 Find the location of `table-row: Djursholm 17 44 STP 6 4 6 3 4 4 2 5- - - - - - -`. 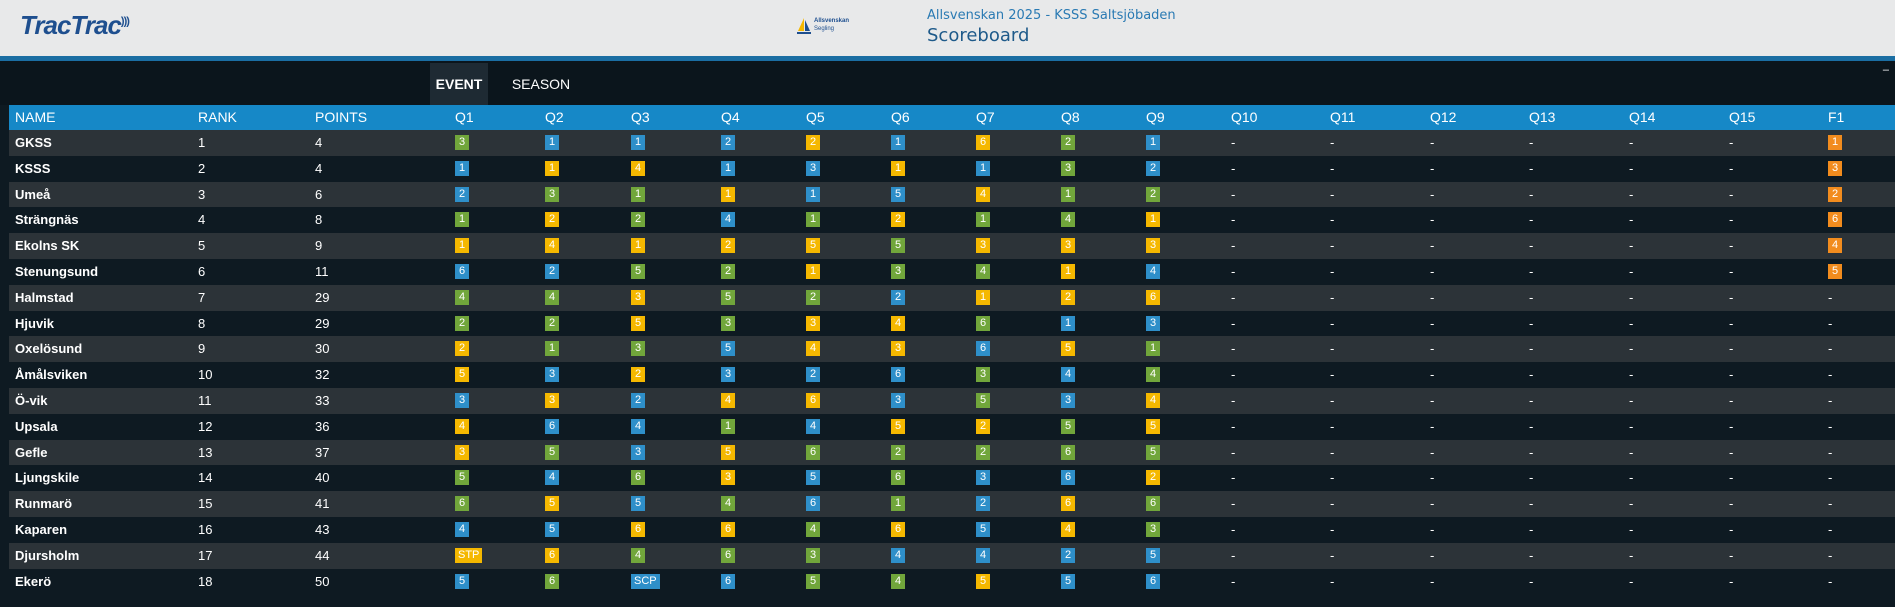

table-row: Djursholm 17 44 STP 6 4 6 3 4 4 2 5- - - - - - - is located at coordinates (952, 555).